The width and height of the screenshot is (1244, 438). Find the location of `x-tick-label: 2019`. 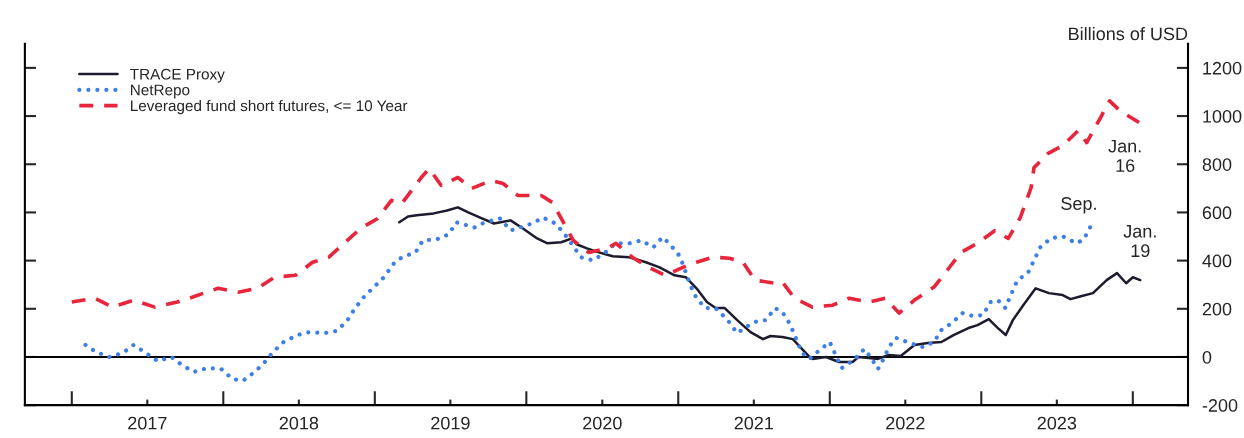

x-tick-label: 2019 is located at coordinates (450, 423).